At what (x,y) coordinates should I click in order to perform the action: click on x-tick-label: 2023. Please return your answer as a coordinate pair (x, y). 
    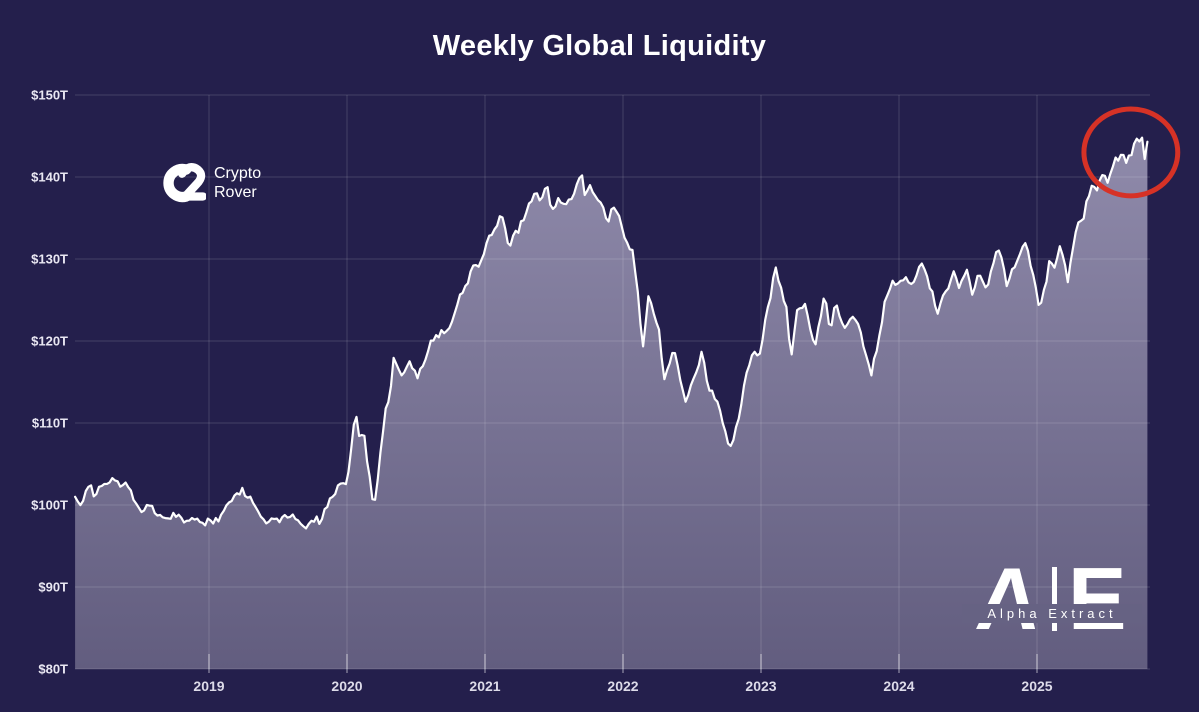
    Looking at the image, I should click on (760, 686).